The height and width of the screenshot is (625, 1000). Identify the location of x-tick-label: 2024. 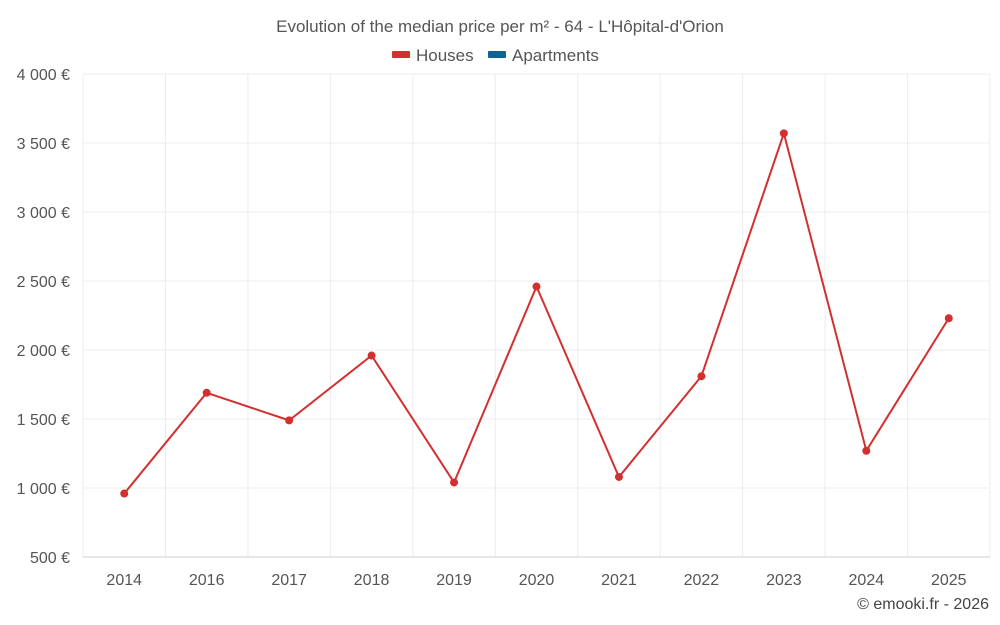
(867, 580).